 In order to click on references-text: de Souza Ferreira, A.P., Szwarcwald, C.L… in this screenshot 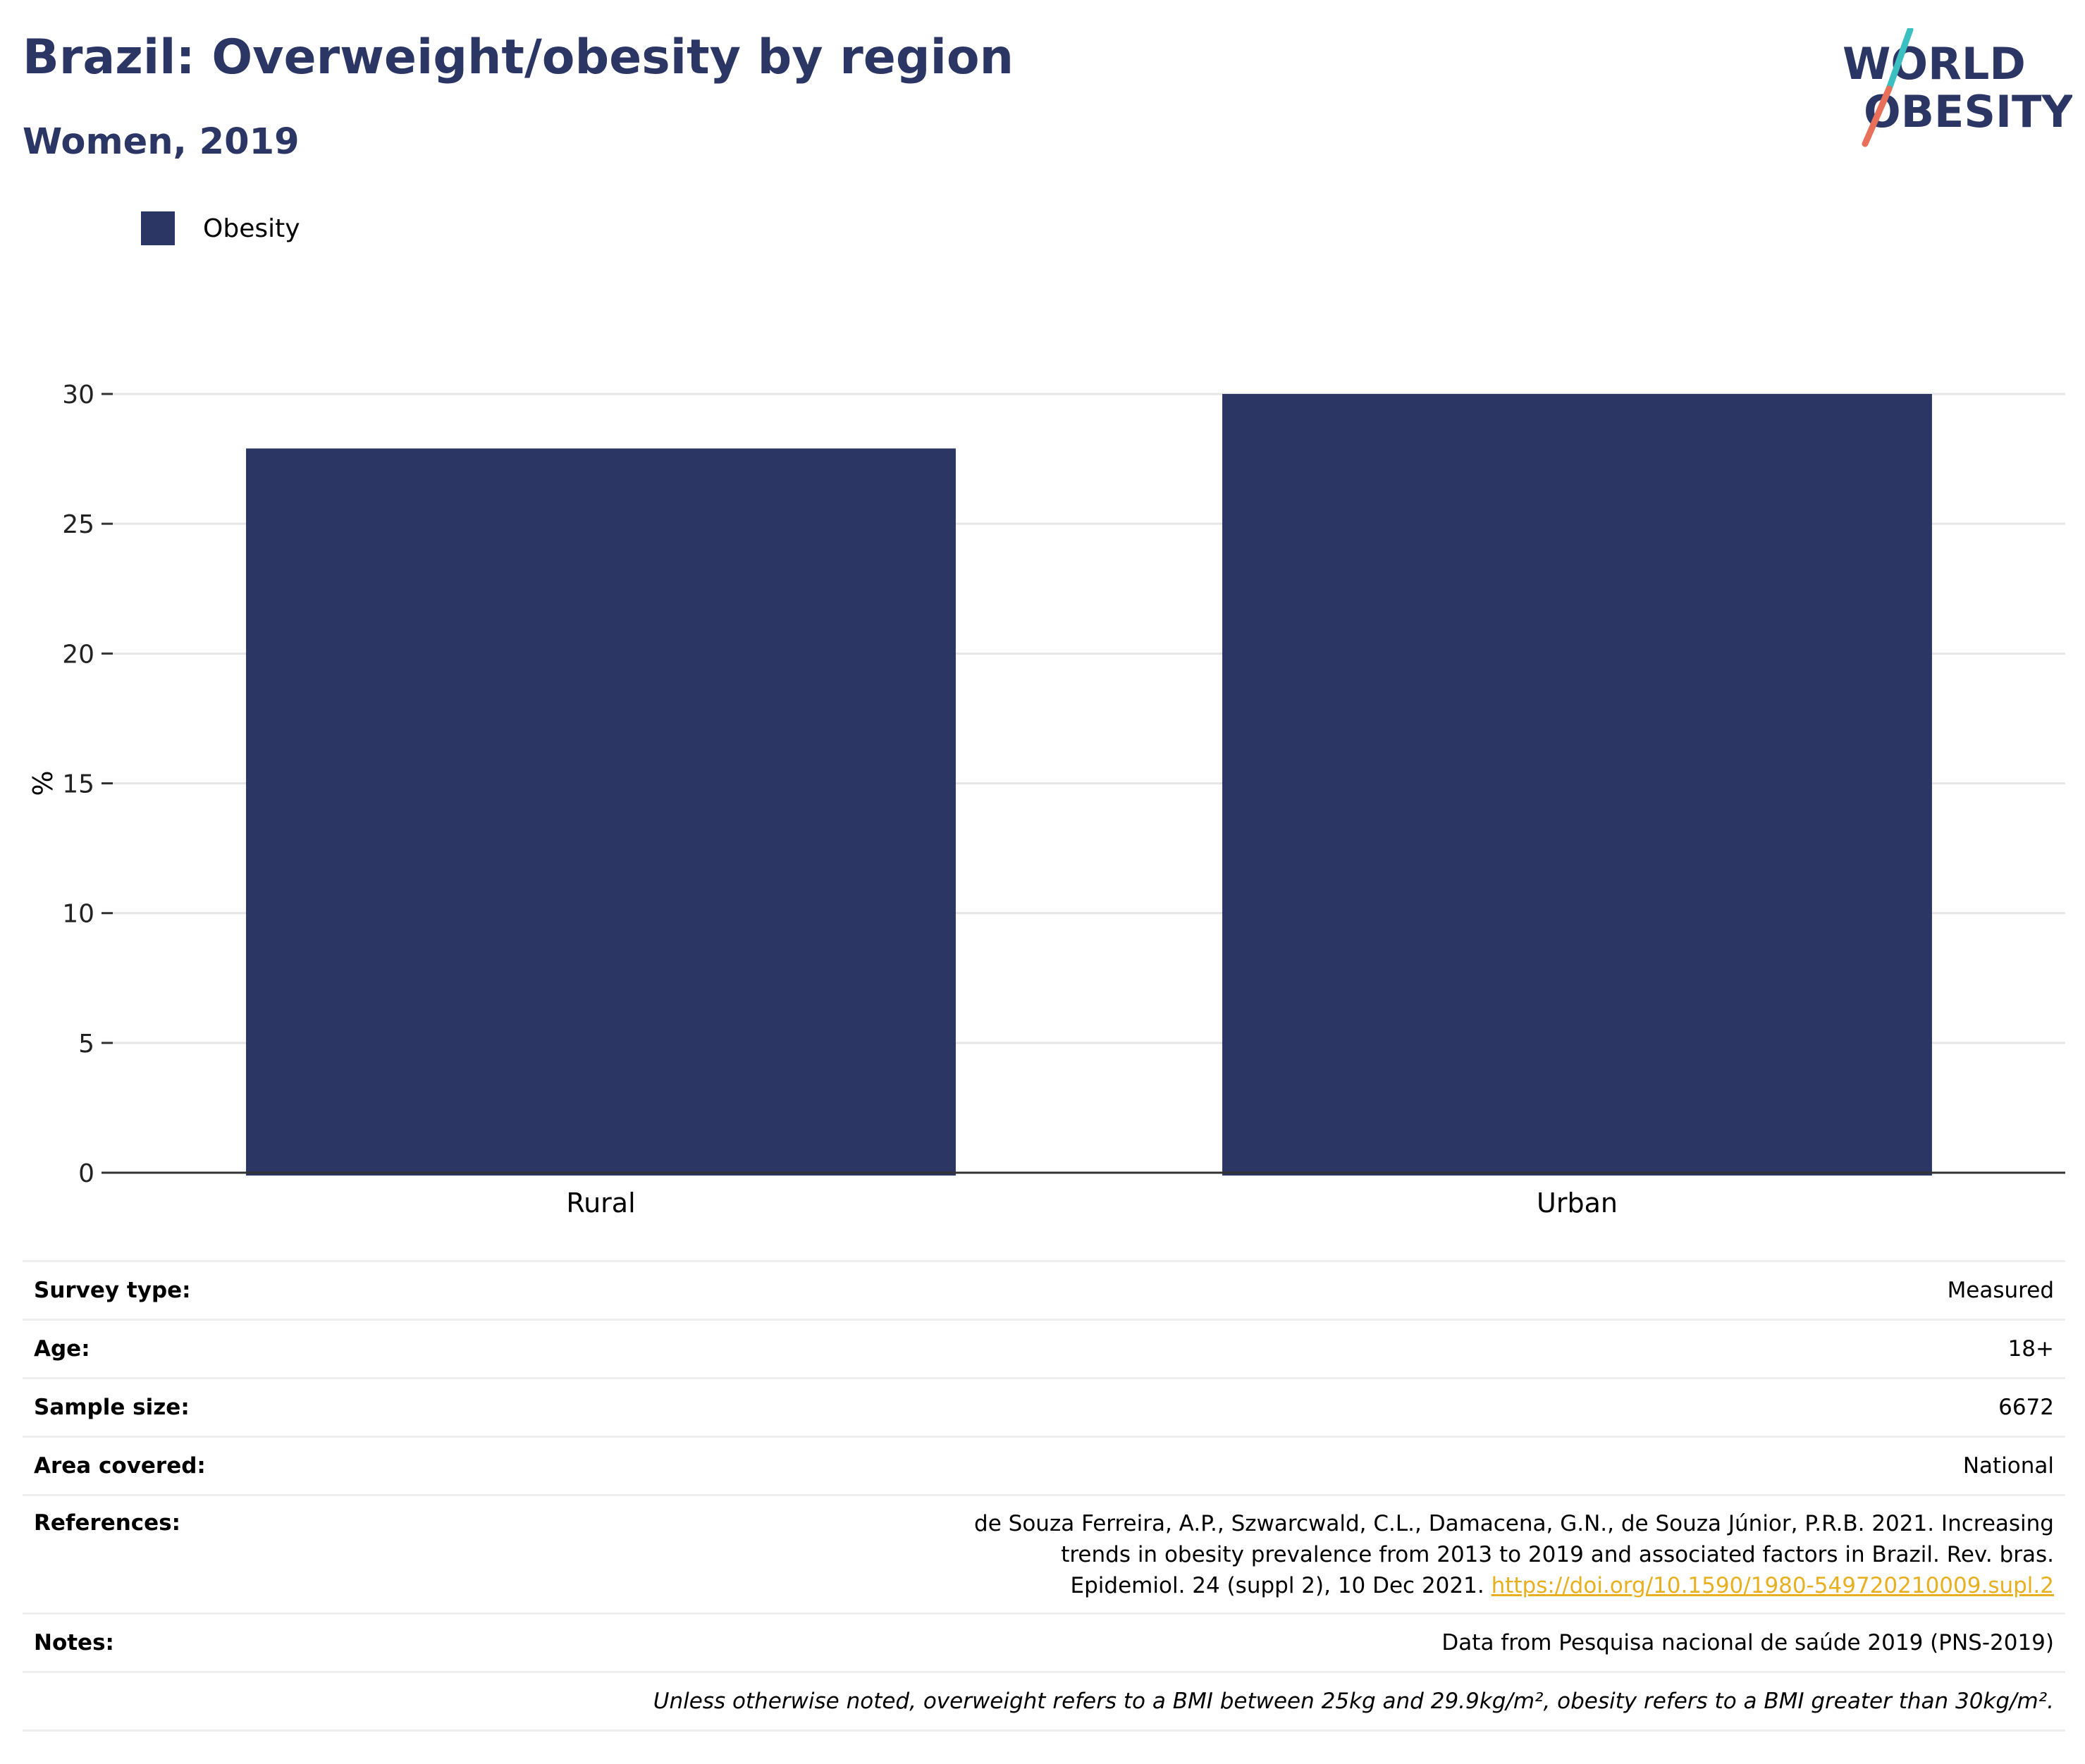, I will do `click(1514, 1554)`.